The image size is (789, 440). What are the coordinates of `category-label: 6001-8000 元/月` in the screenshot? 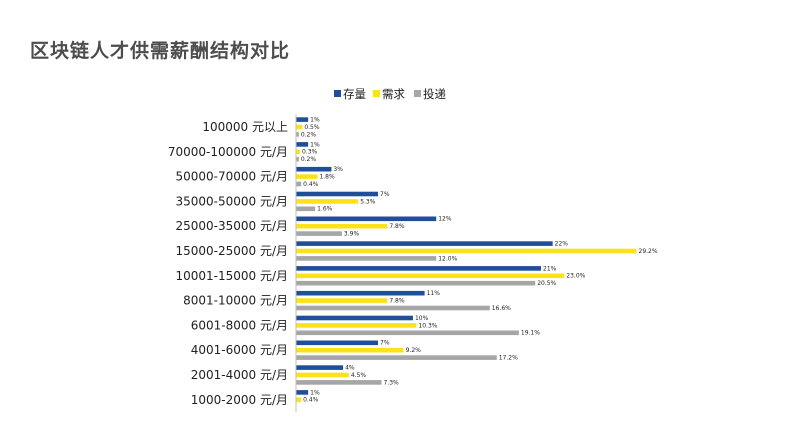 It's located at (239, 325).